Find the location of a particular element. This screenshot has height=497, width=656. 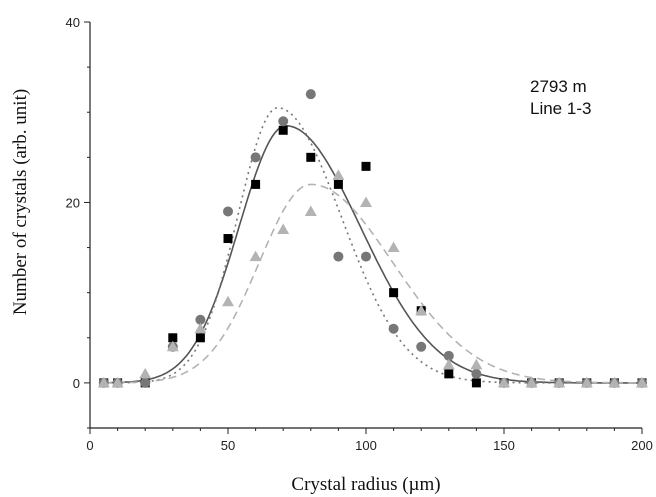

annotation-depth: 2793 m is located at coordinates (558, 86).